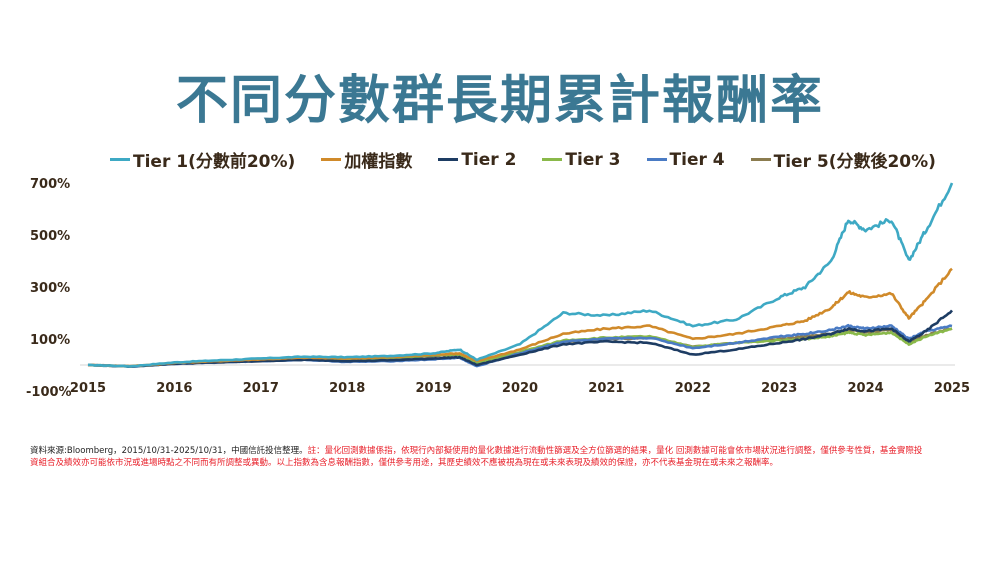 This screenshot has height=563, width=1000. I want to click on page-title: 不同分數群長期累計報酬率, so click(499, 101).